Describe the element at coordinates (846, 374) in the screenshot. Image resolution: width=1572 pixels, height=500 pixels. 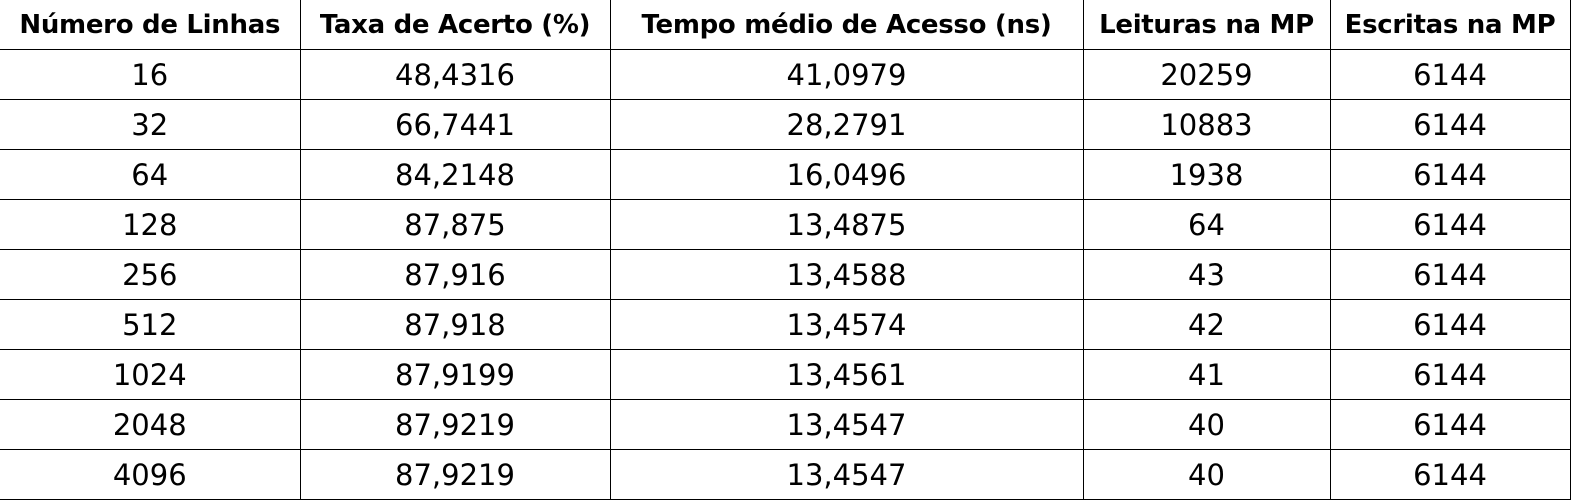
I see `cell-tempo-medio: 13,4561` at that location.